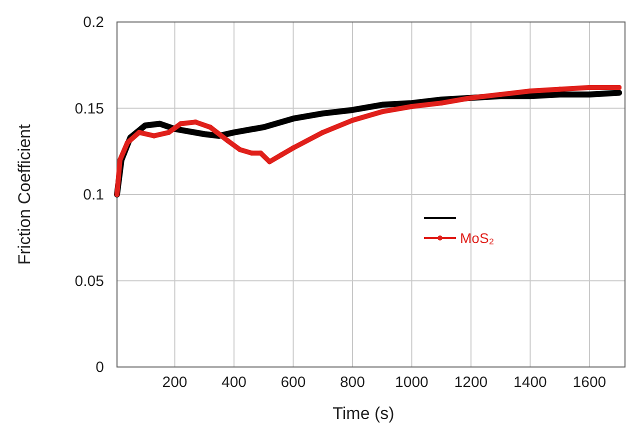 The image size is (626, 429). Describe the element at coordinates (293, 382) in the screenshot. I see `x-tick-label: 600` at that location.